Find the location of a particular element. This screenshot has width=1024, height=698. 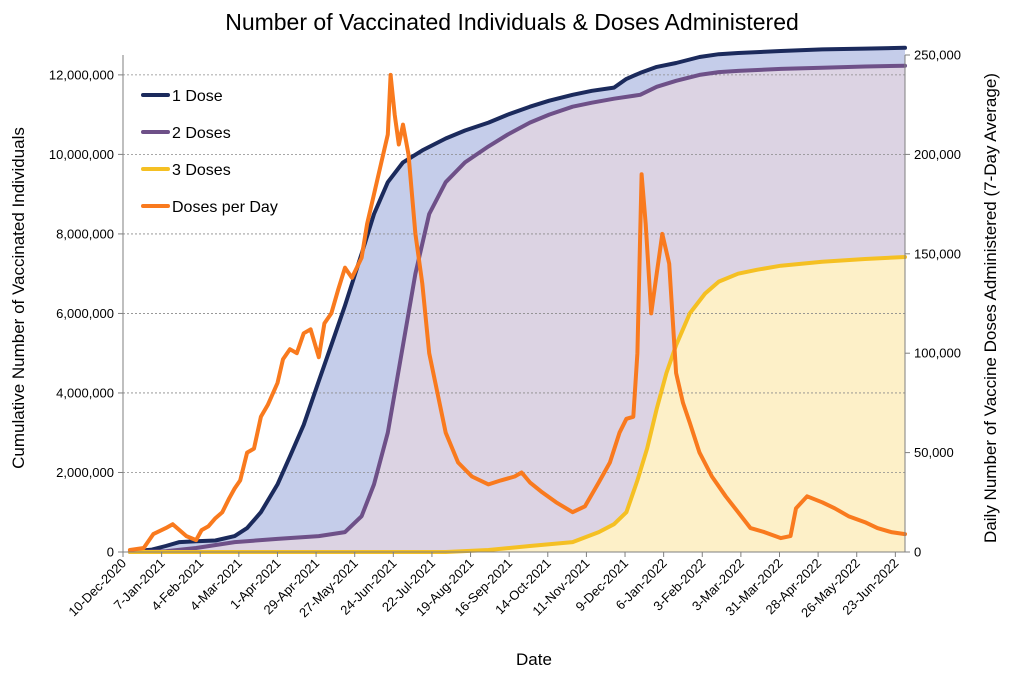

legend-label: 3 Doses is located at coordinates (201, 170).